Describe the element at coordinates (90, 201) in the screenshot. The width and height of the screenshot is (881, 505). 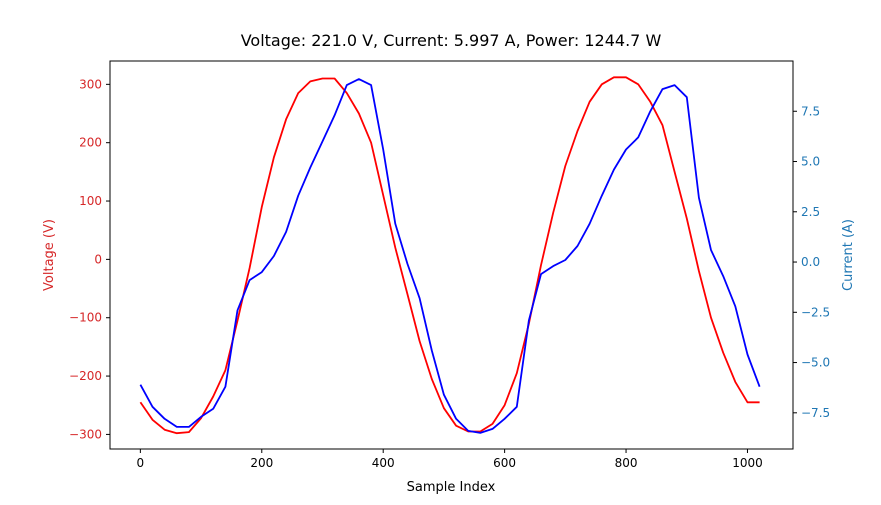
I see `voltage-tick-label: 100` at that location.